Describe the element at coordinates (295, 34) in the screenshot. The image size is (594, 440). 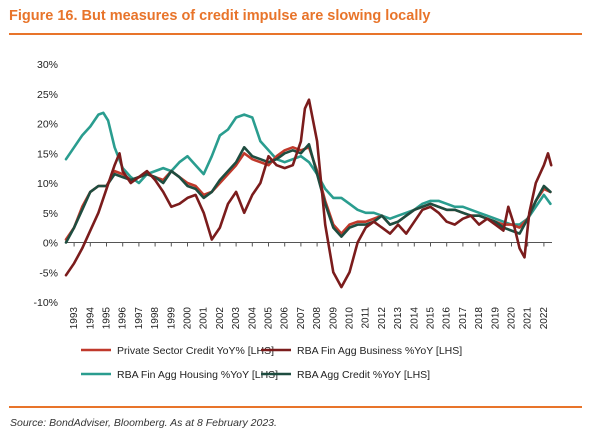
I see `title-rule` at that location.